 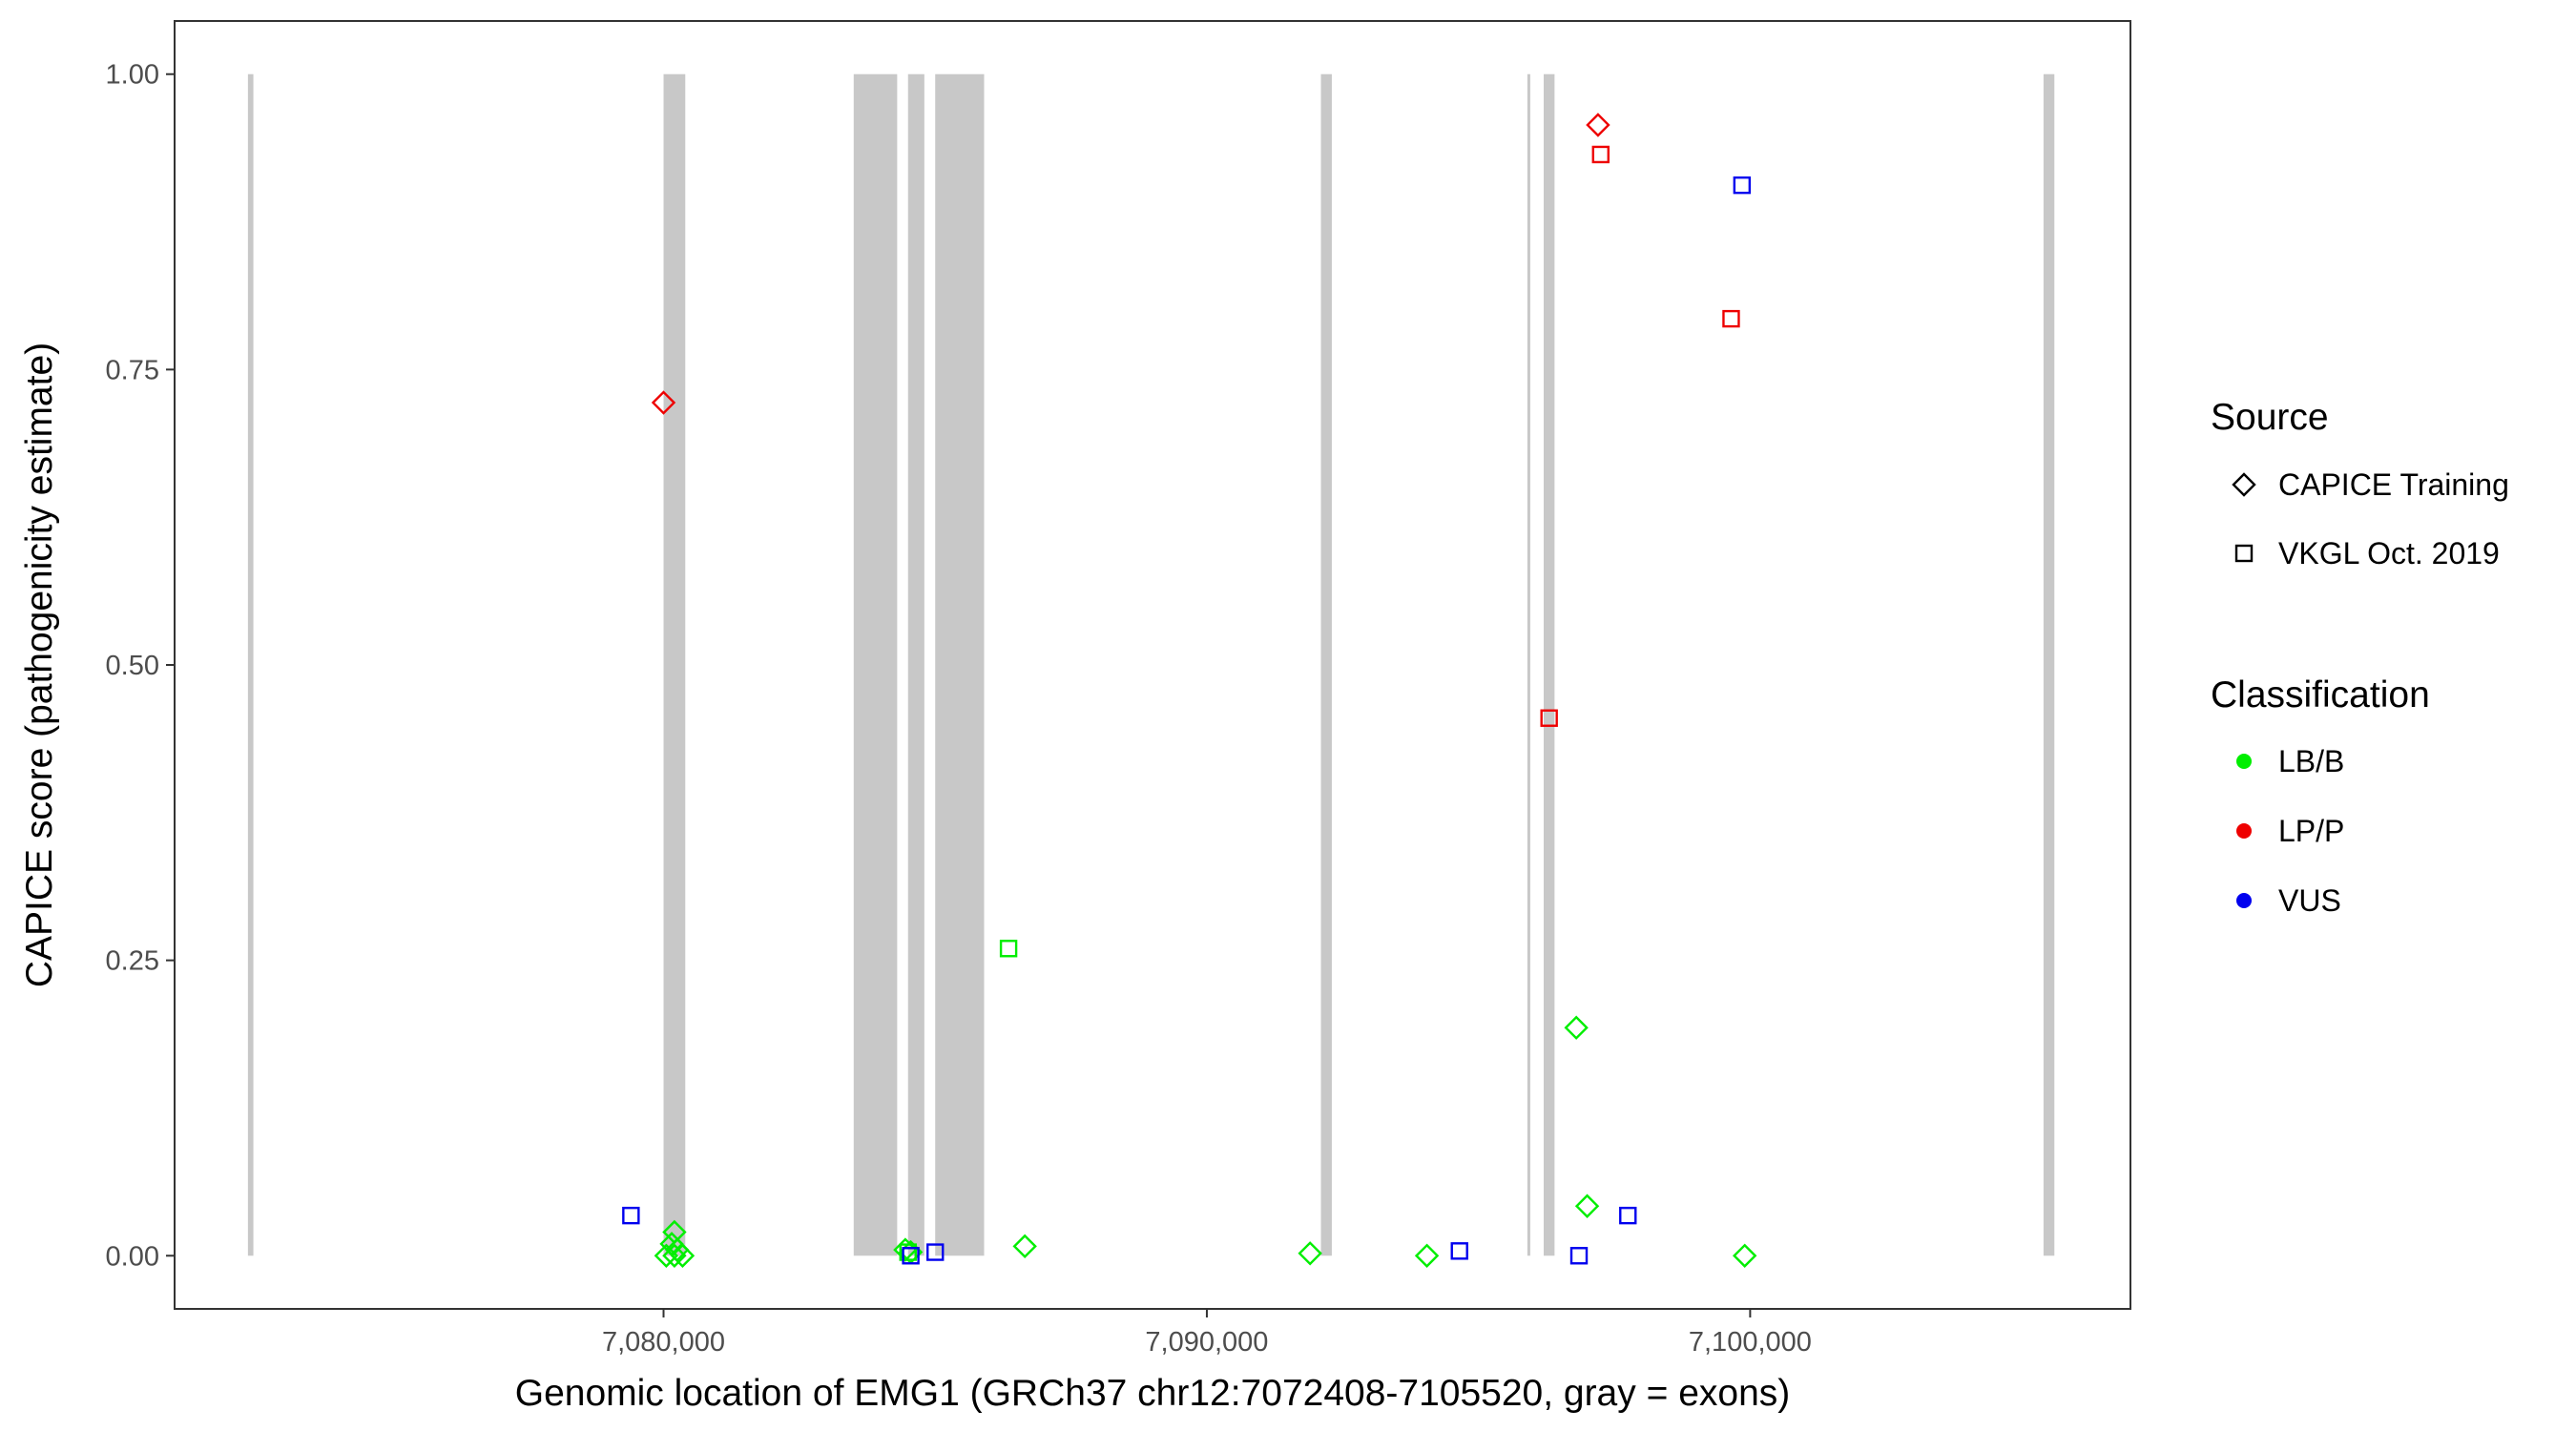 I want to click on legend-label: VUS, so click(x=2309, y=900).